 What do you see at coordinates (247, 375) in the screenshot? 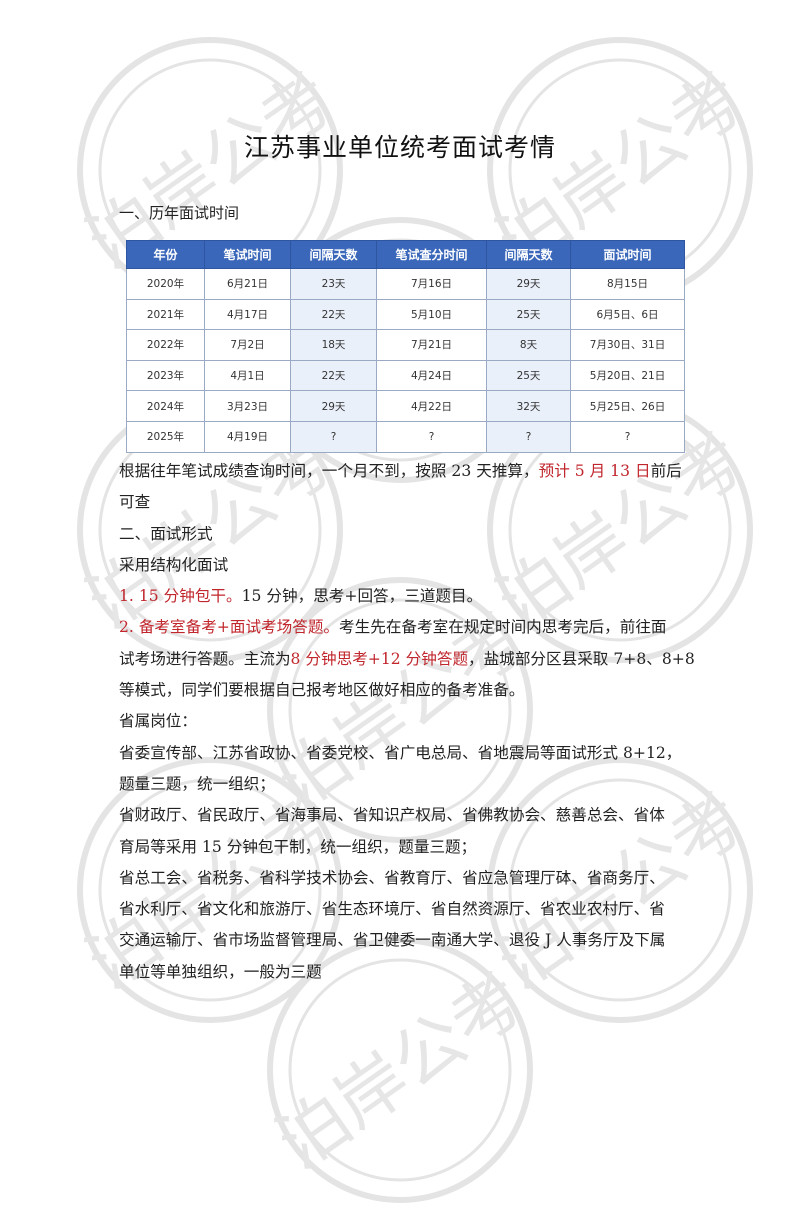
I see `table-cell: 4月1日` at bounding box center [247, 375].